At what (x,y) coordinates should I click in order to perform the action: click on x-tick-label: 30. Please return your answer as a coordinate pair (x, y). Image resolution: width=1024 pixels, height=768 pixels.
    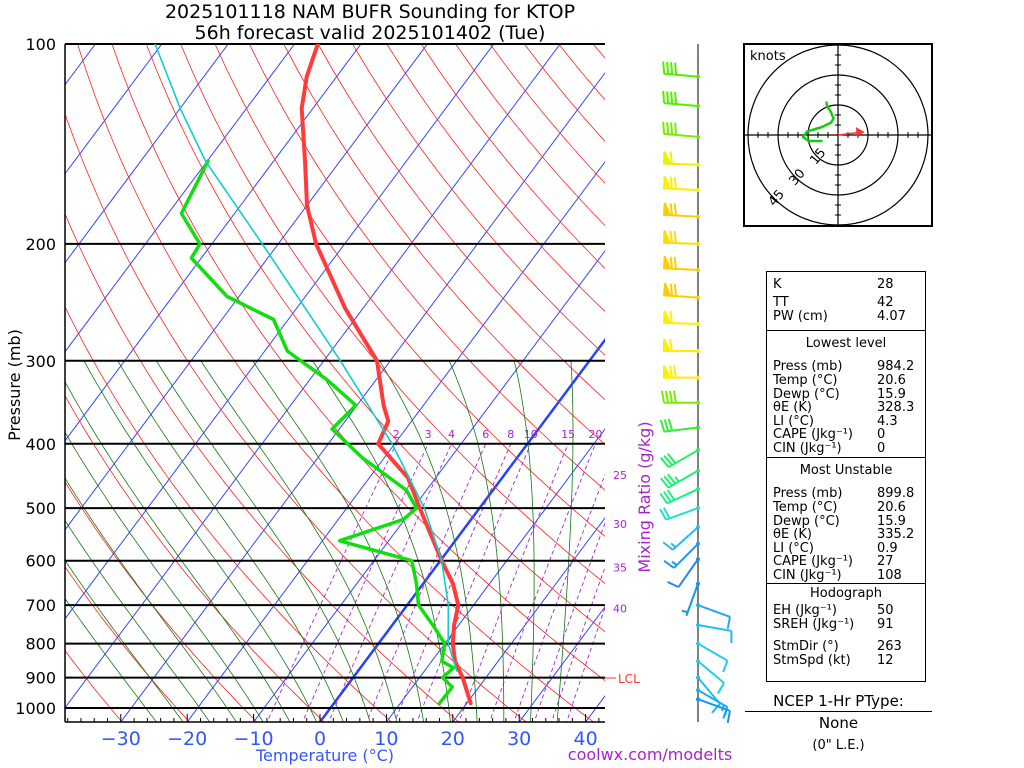
    Looking at the image, I should click on (519, 739).